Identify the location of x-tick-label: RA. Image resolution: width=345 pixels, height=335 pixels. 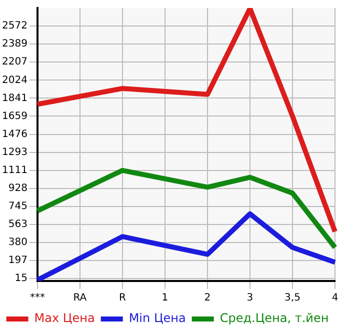
(80, 298).